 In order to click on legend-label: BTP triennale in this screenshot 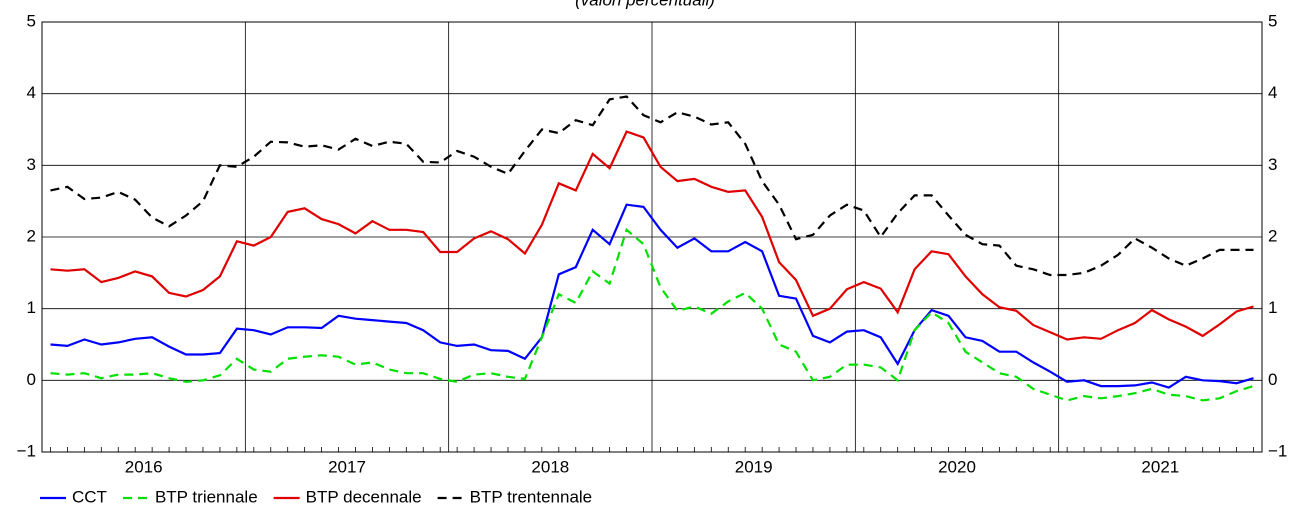, I will do `click(206, 496)`.